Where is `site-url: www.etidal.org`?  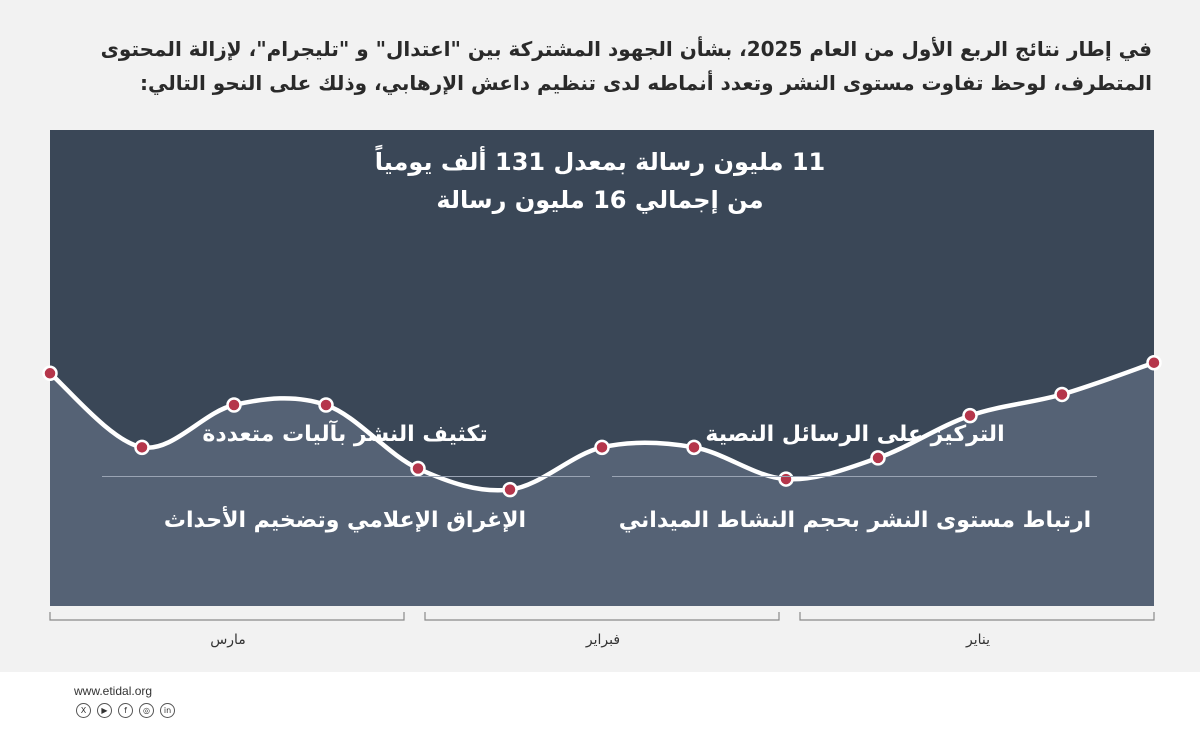
site-url: www.etidal.org is located at coordinates (113, 691).